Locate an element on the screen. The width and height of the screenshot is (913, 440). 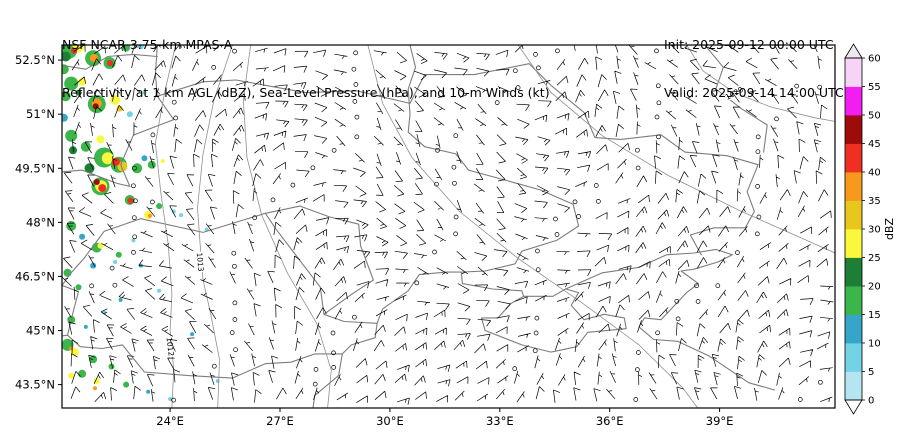
lon-tick-label: 24°E is located at coordinates (170, 421).